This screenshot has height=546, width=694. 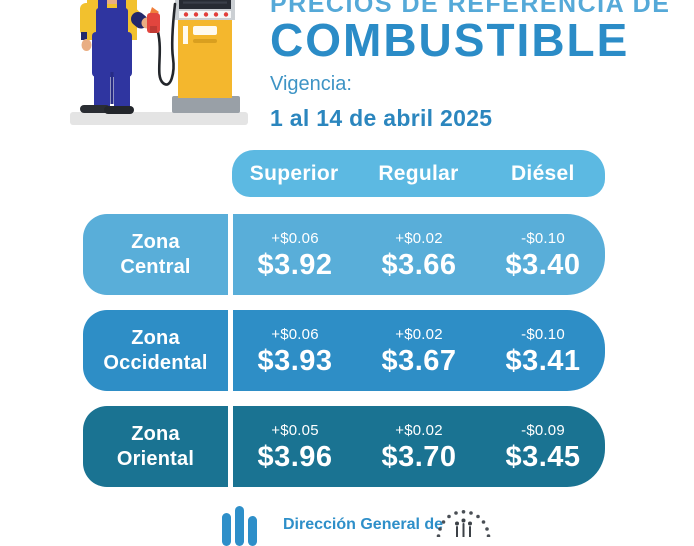 What do you see at coordinates (116, 57) in the screenshot?
I see `worker-figure` at bounding box center [116, 57].